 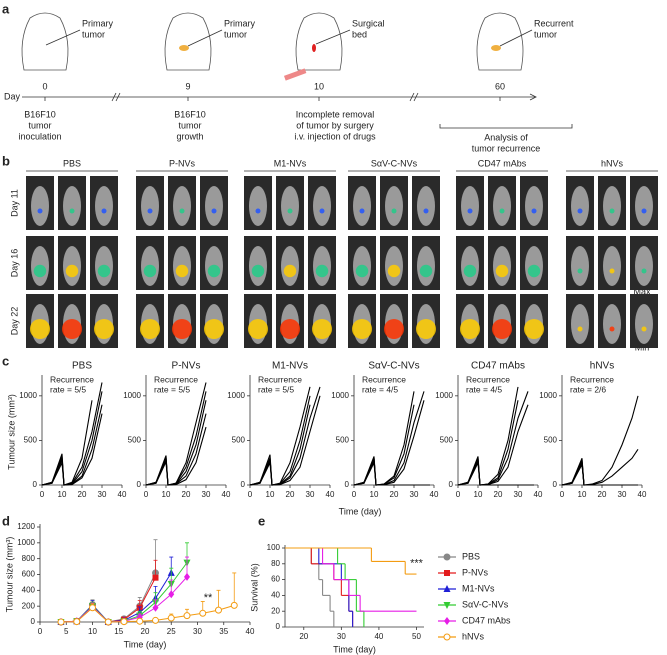 I want to click on group-label: hNVs, so click(x=612, y=163).